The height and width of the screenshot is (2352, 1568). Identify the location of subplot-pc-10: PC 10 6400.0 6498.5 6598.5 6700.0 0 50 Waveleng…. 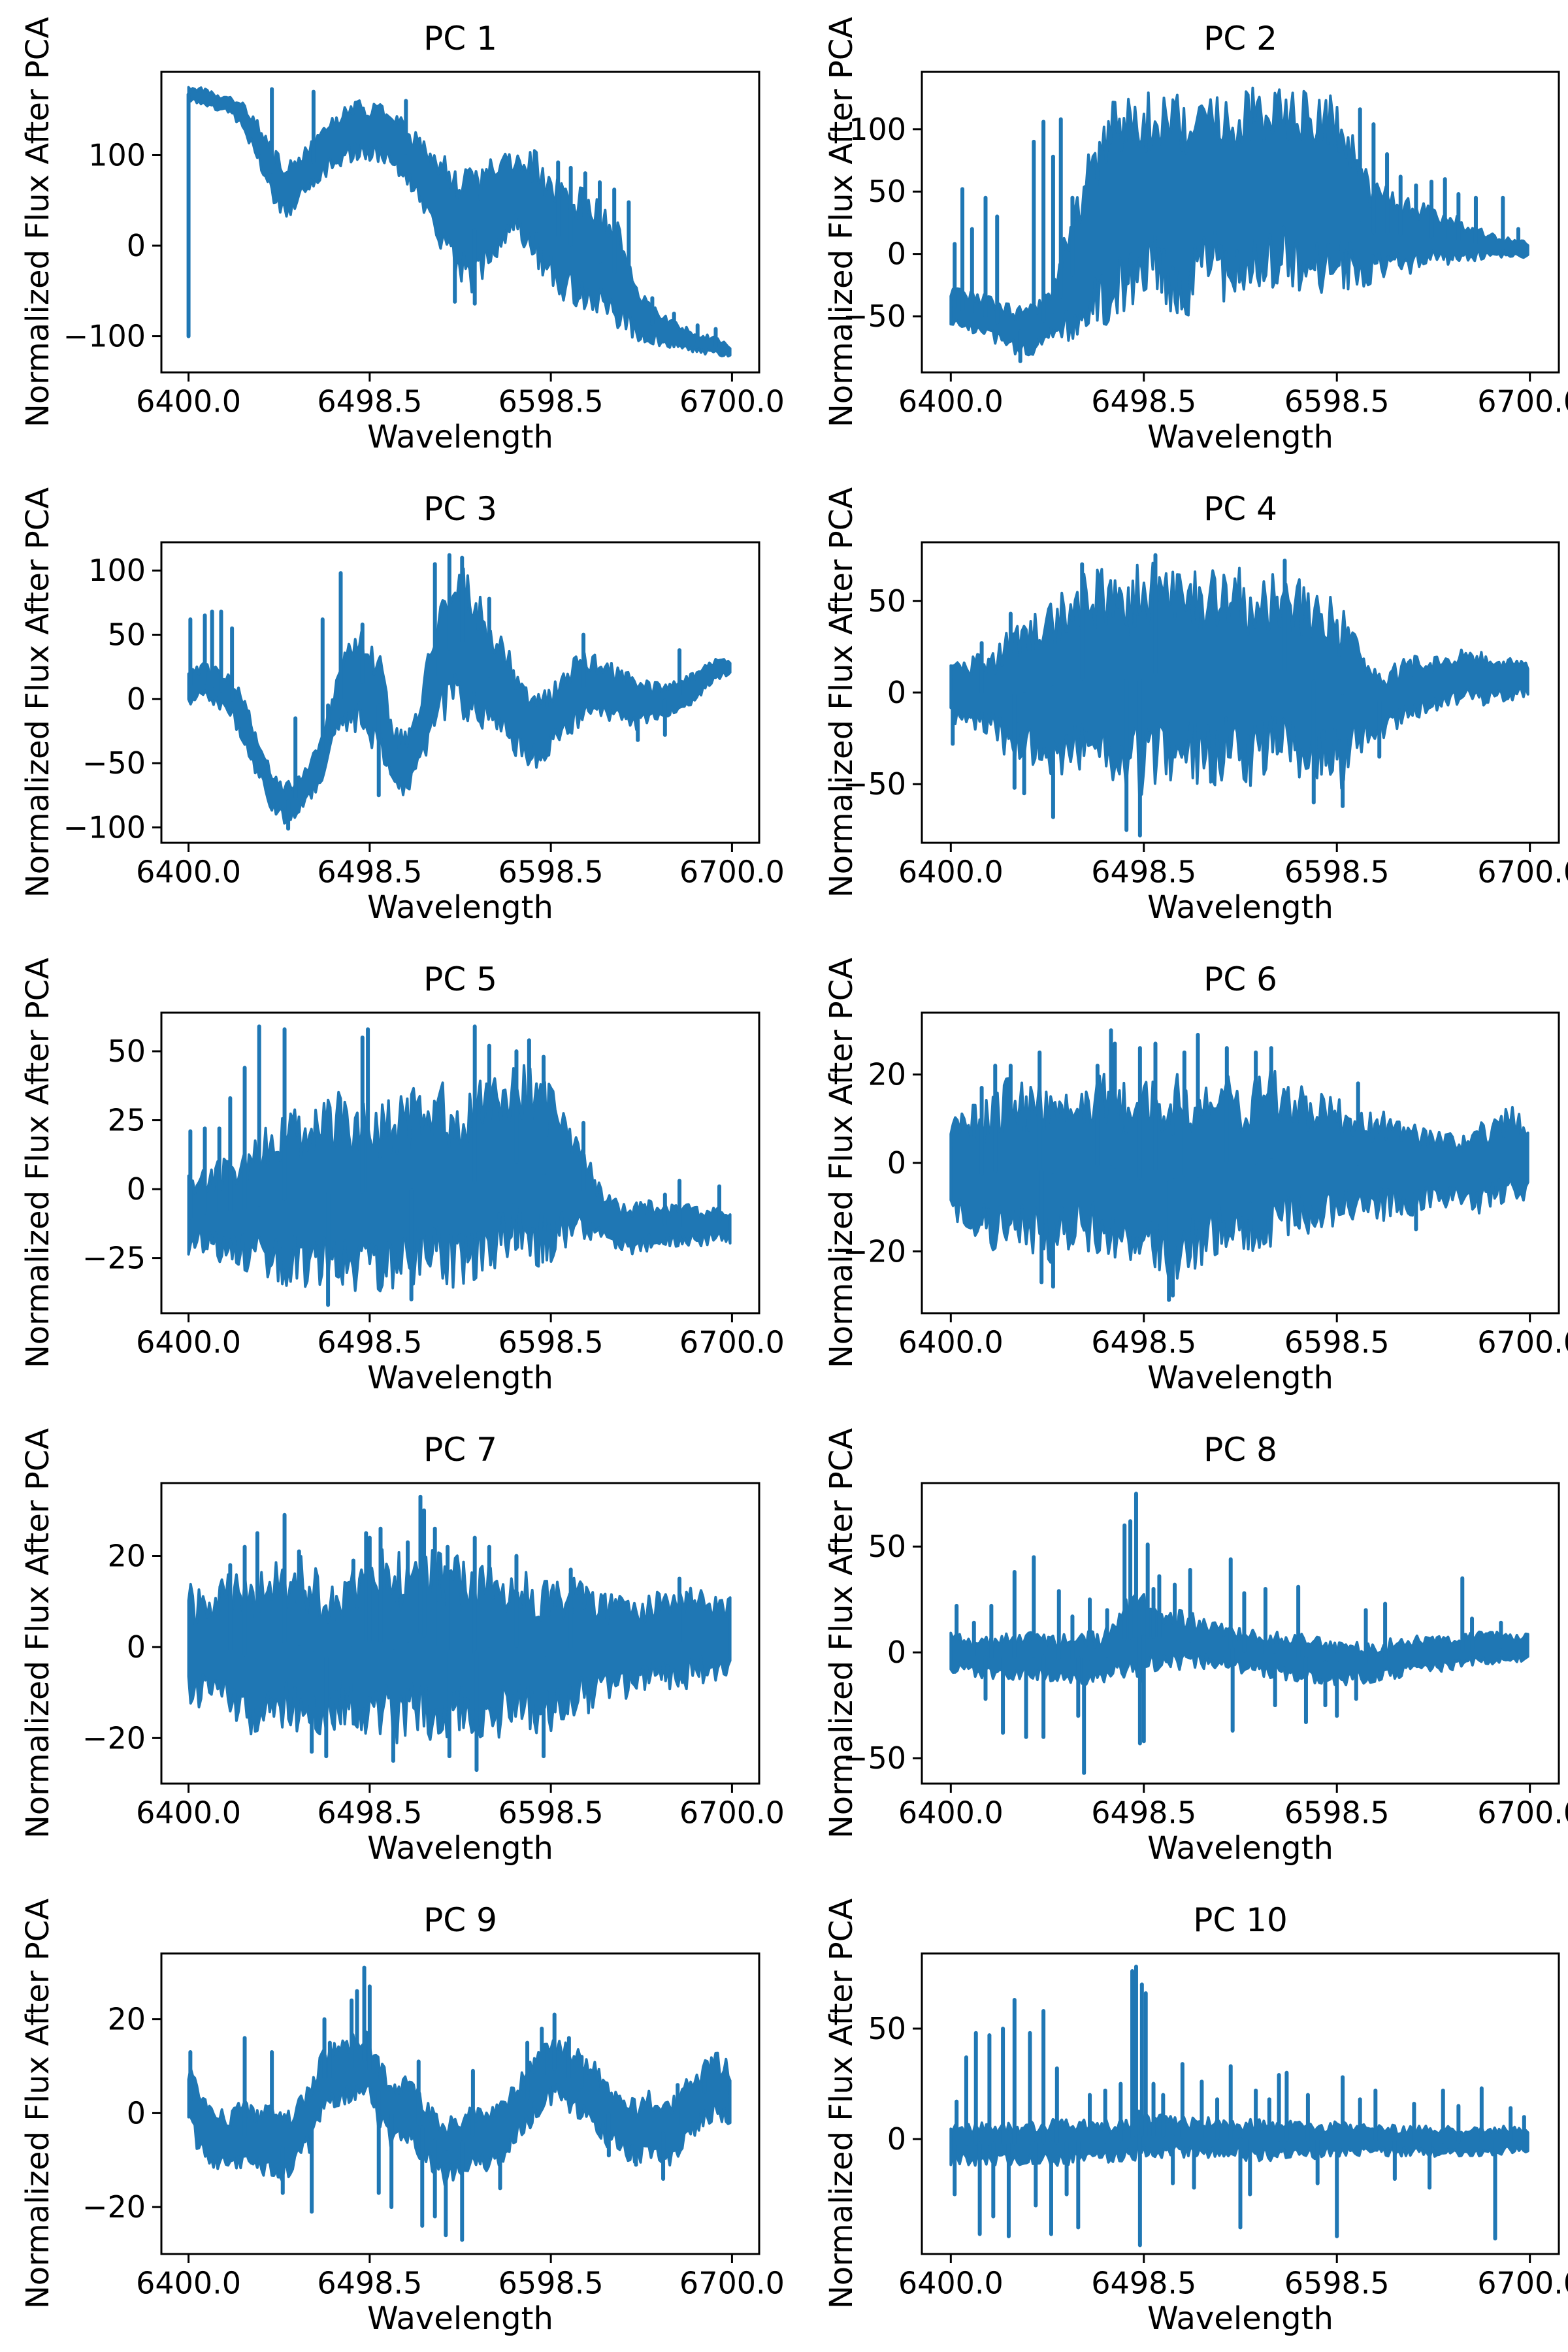
(1176, 2117).